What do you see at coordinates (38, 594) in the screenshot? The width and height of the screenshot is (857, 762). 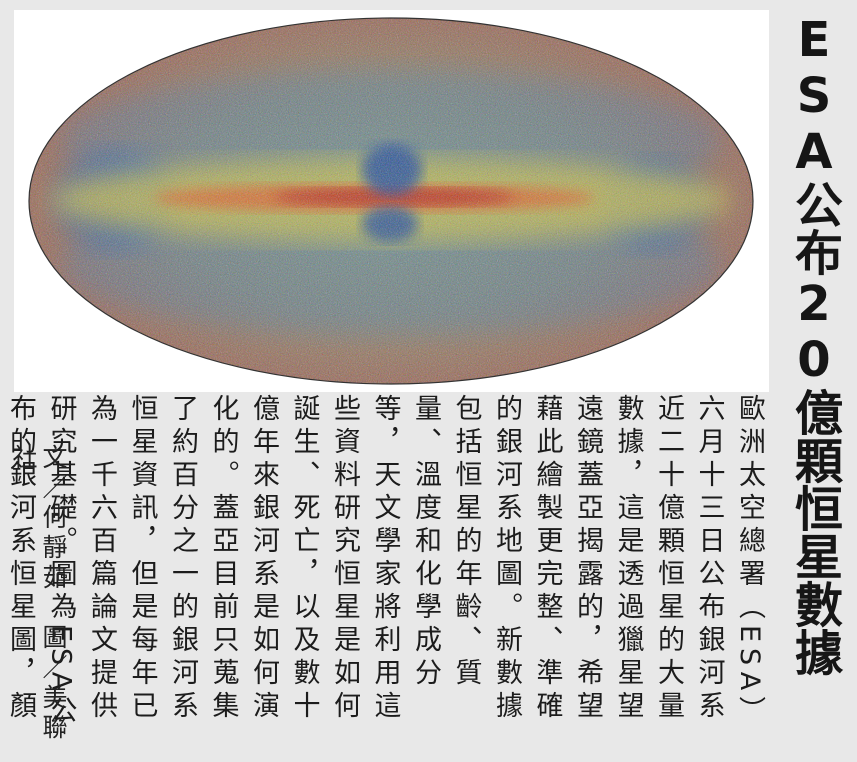 I see `byline-credit: 文／何靜茹 圖／美聯社` at bounding box center [38, 594].